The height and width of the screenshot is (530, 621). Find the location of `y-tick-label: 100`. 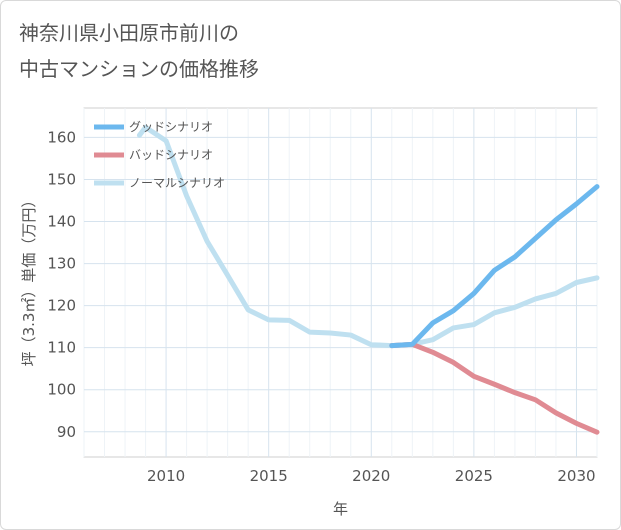

y-tick-label: 100 is located at coordinates (61, 390).